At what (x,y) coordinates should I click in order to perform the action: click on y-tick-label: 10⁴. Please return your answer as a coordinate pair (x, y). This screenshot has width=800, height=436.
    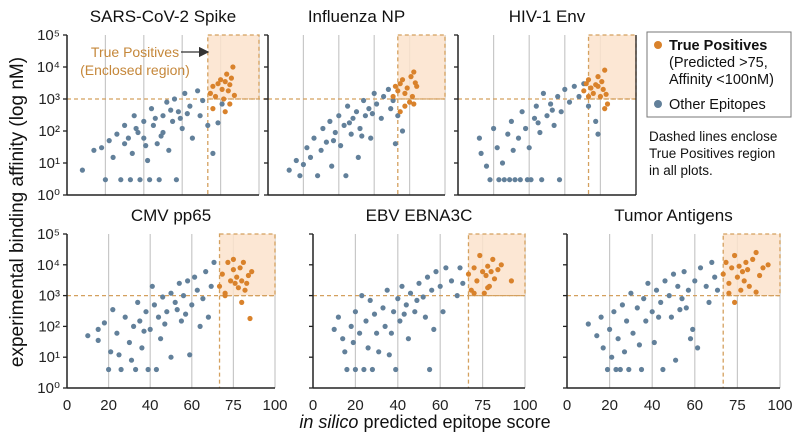
    Looking at the image, I should click on (48, 67).